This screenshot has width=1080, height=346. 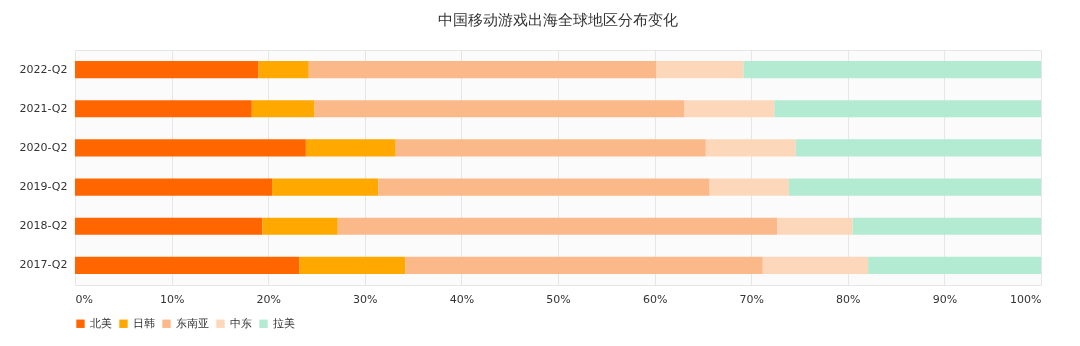 What do you see at coordinates (462, 299) in the screenshot?
I see `x-tick-label: 40%` at bounding box center [462, 299].